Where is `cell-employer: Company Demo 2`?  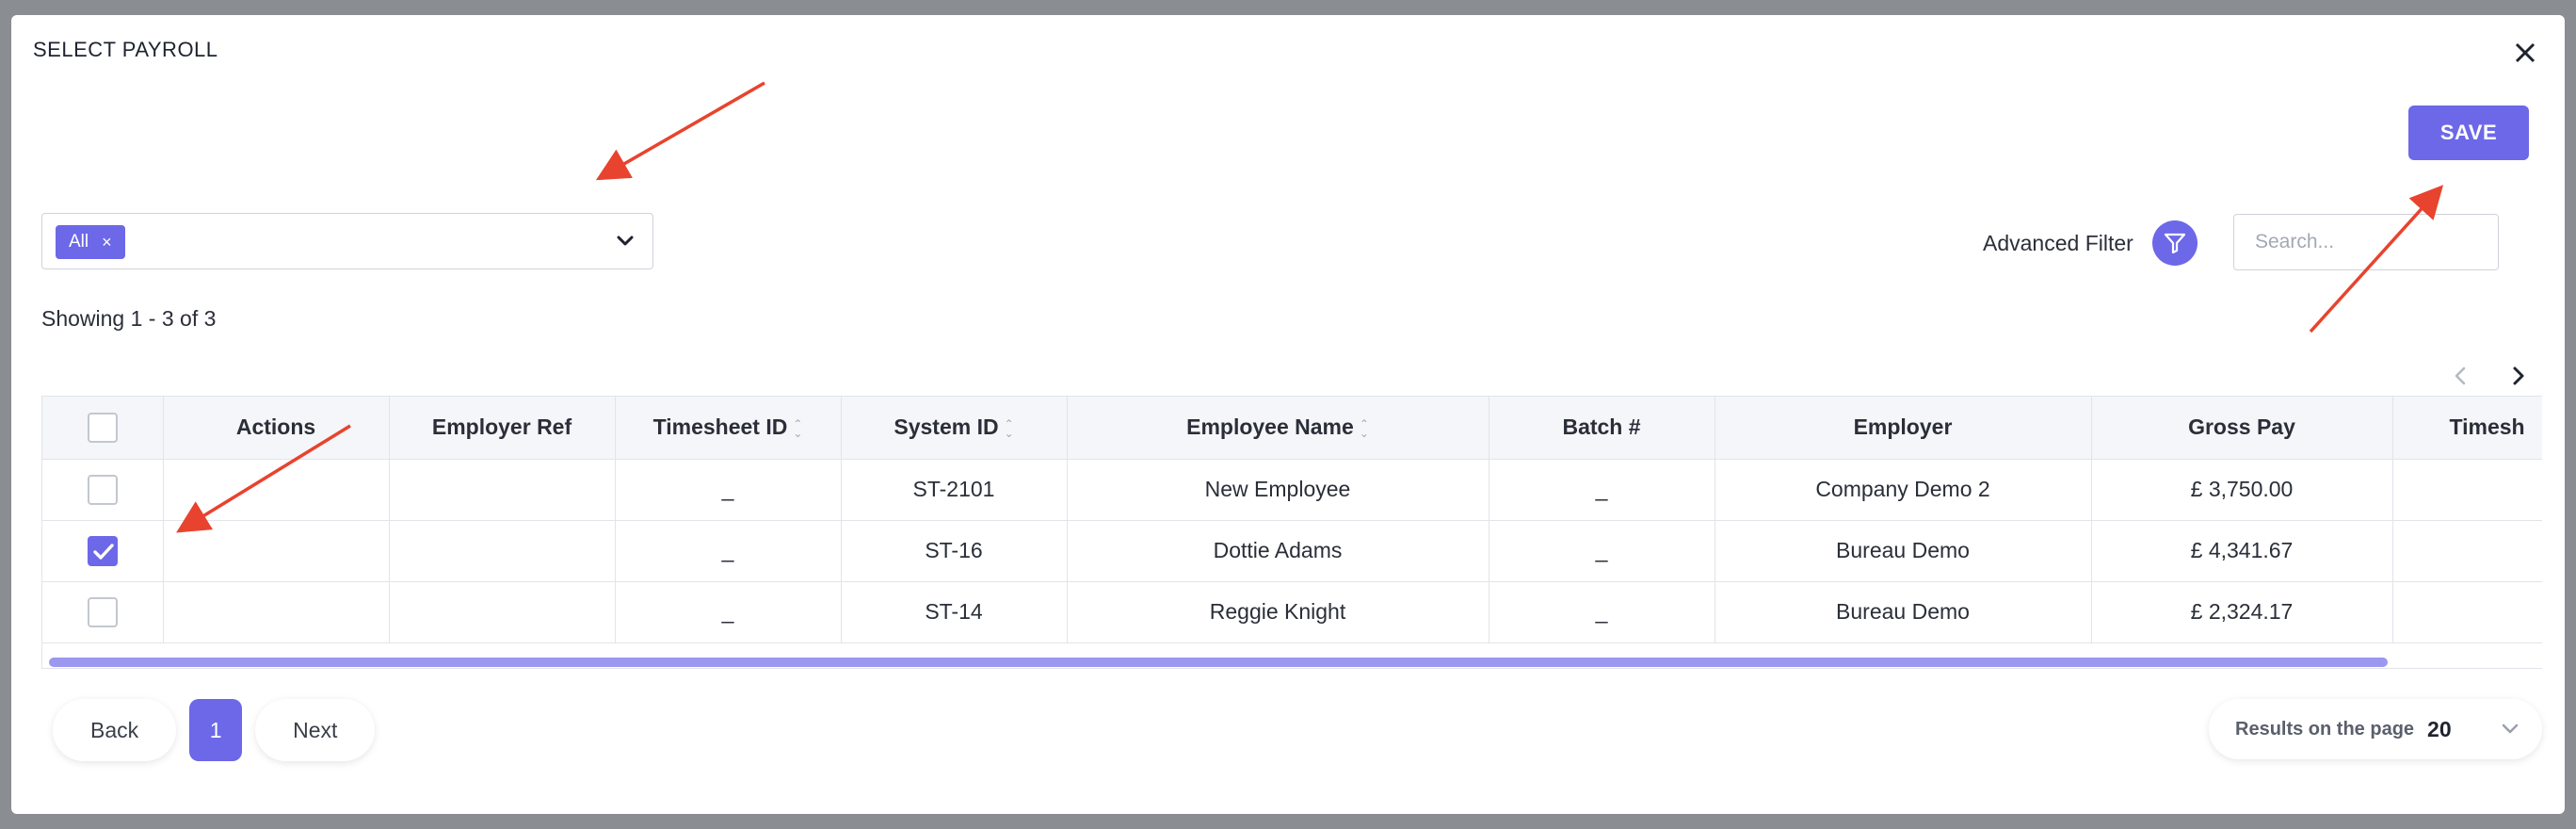
cell-employer: Company Demo 2 is located at coordinates (1903, 490).